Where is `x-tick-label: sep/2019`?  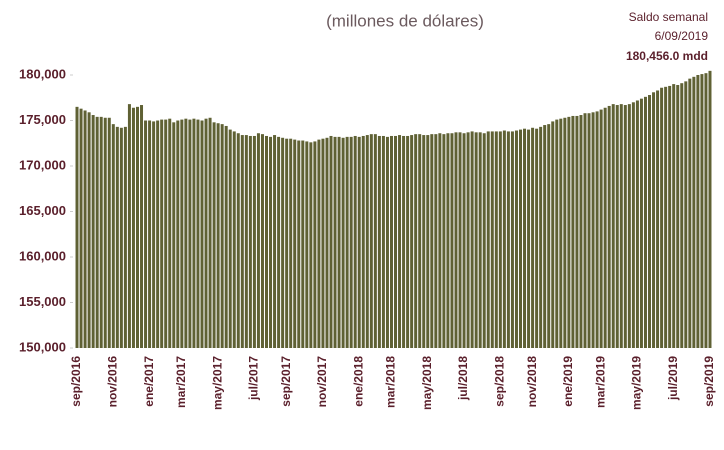 x-tick-label: sep/2019 is located at coordinates (709, 381).